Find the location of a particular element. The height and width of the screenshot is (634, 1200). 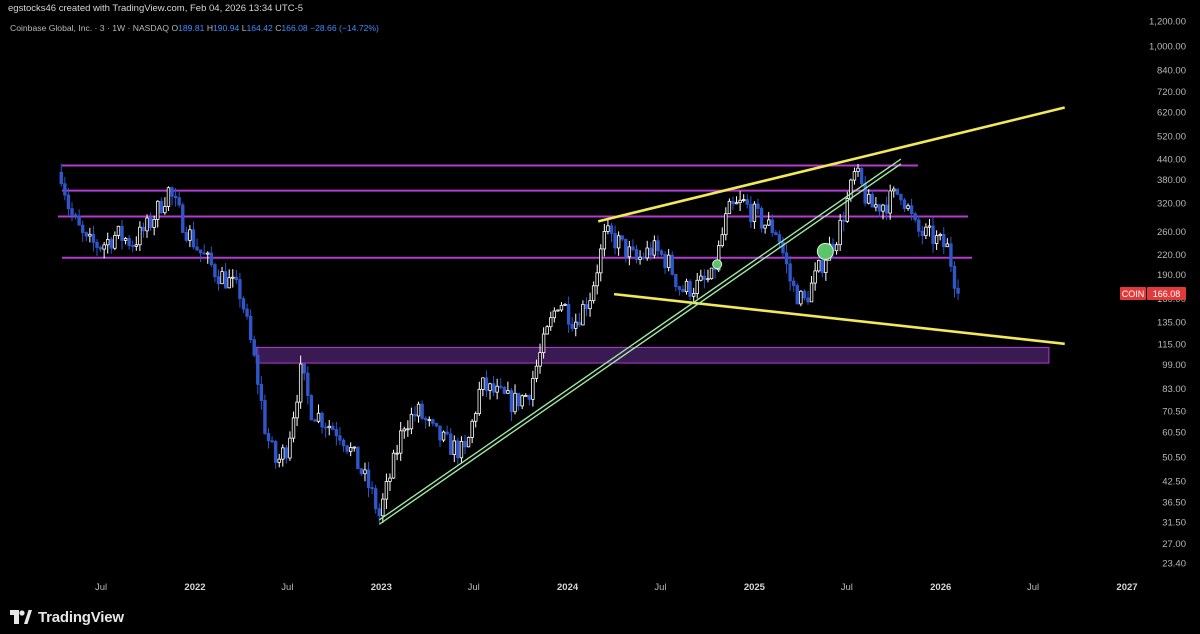

price-tick-label: 50.50 is located at coordinates (1174, 458).